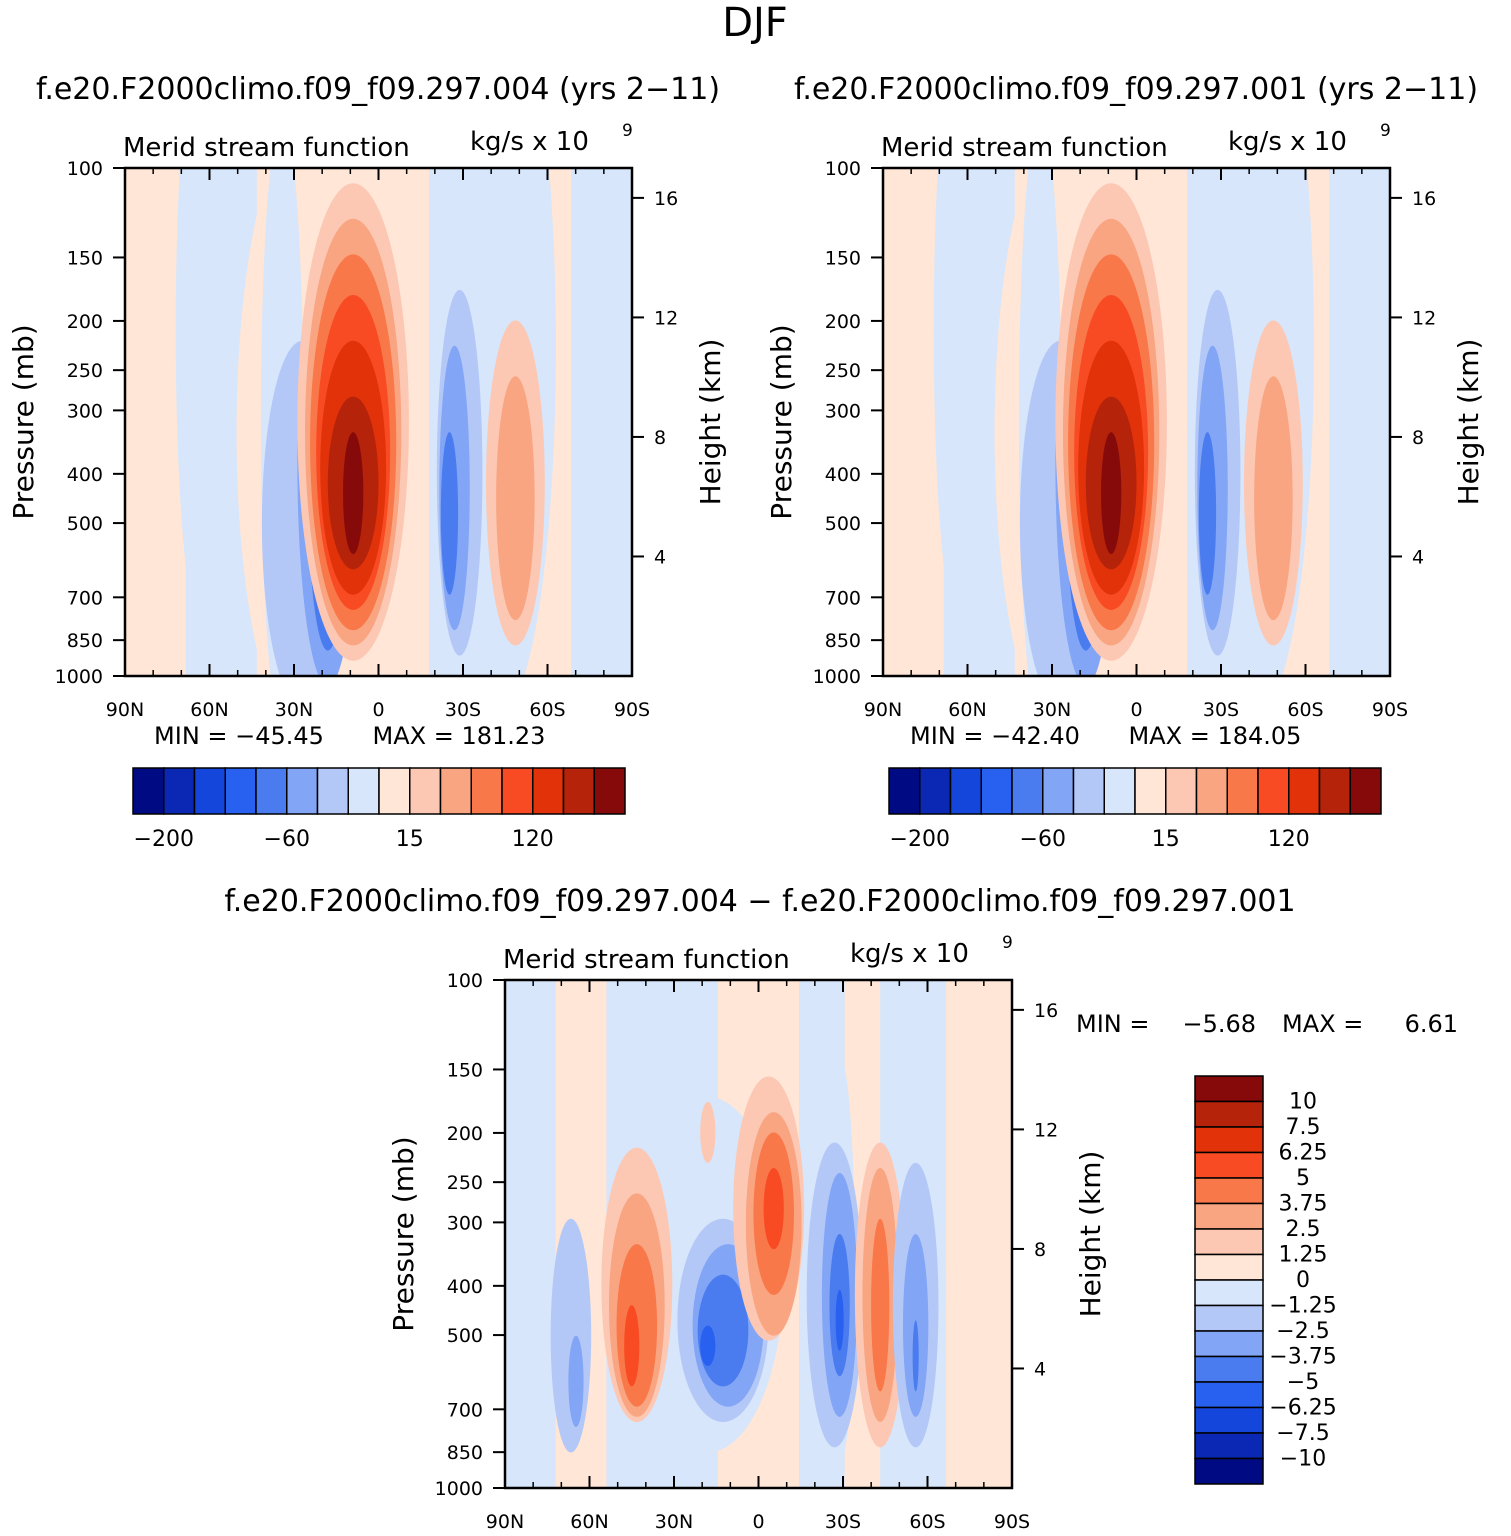  Describe the element at coordinates (1303, 1229) in the screenshot. I see `colorbar-level-label: 2.5` at that location.